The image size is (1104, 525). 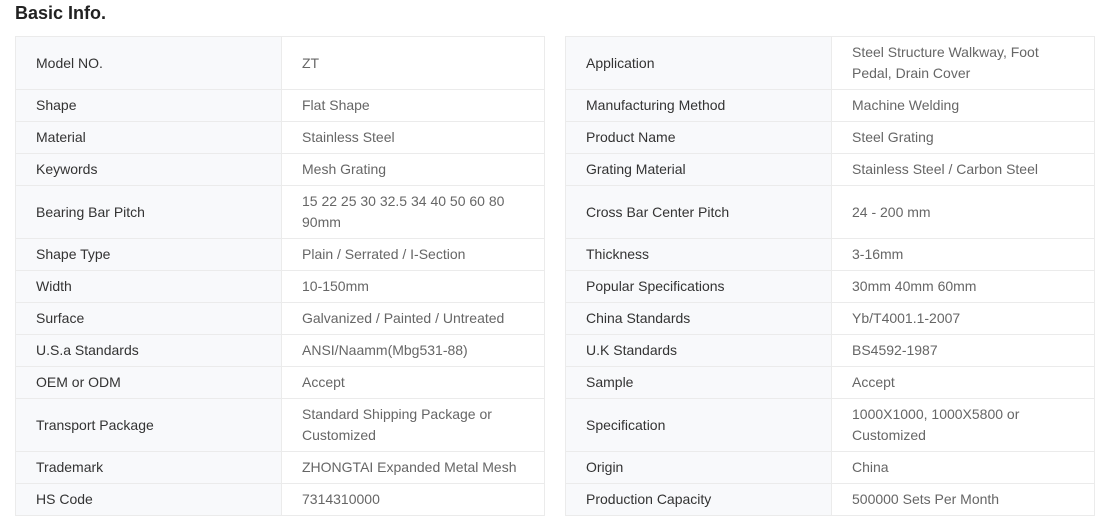 I want to click on spec-value: ZHONGTAI Expanded Metal Mesh, so click(x=413, y=467).